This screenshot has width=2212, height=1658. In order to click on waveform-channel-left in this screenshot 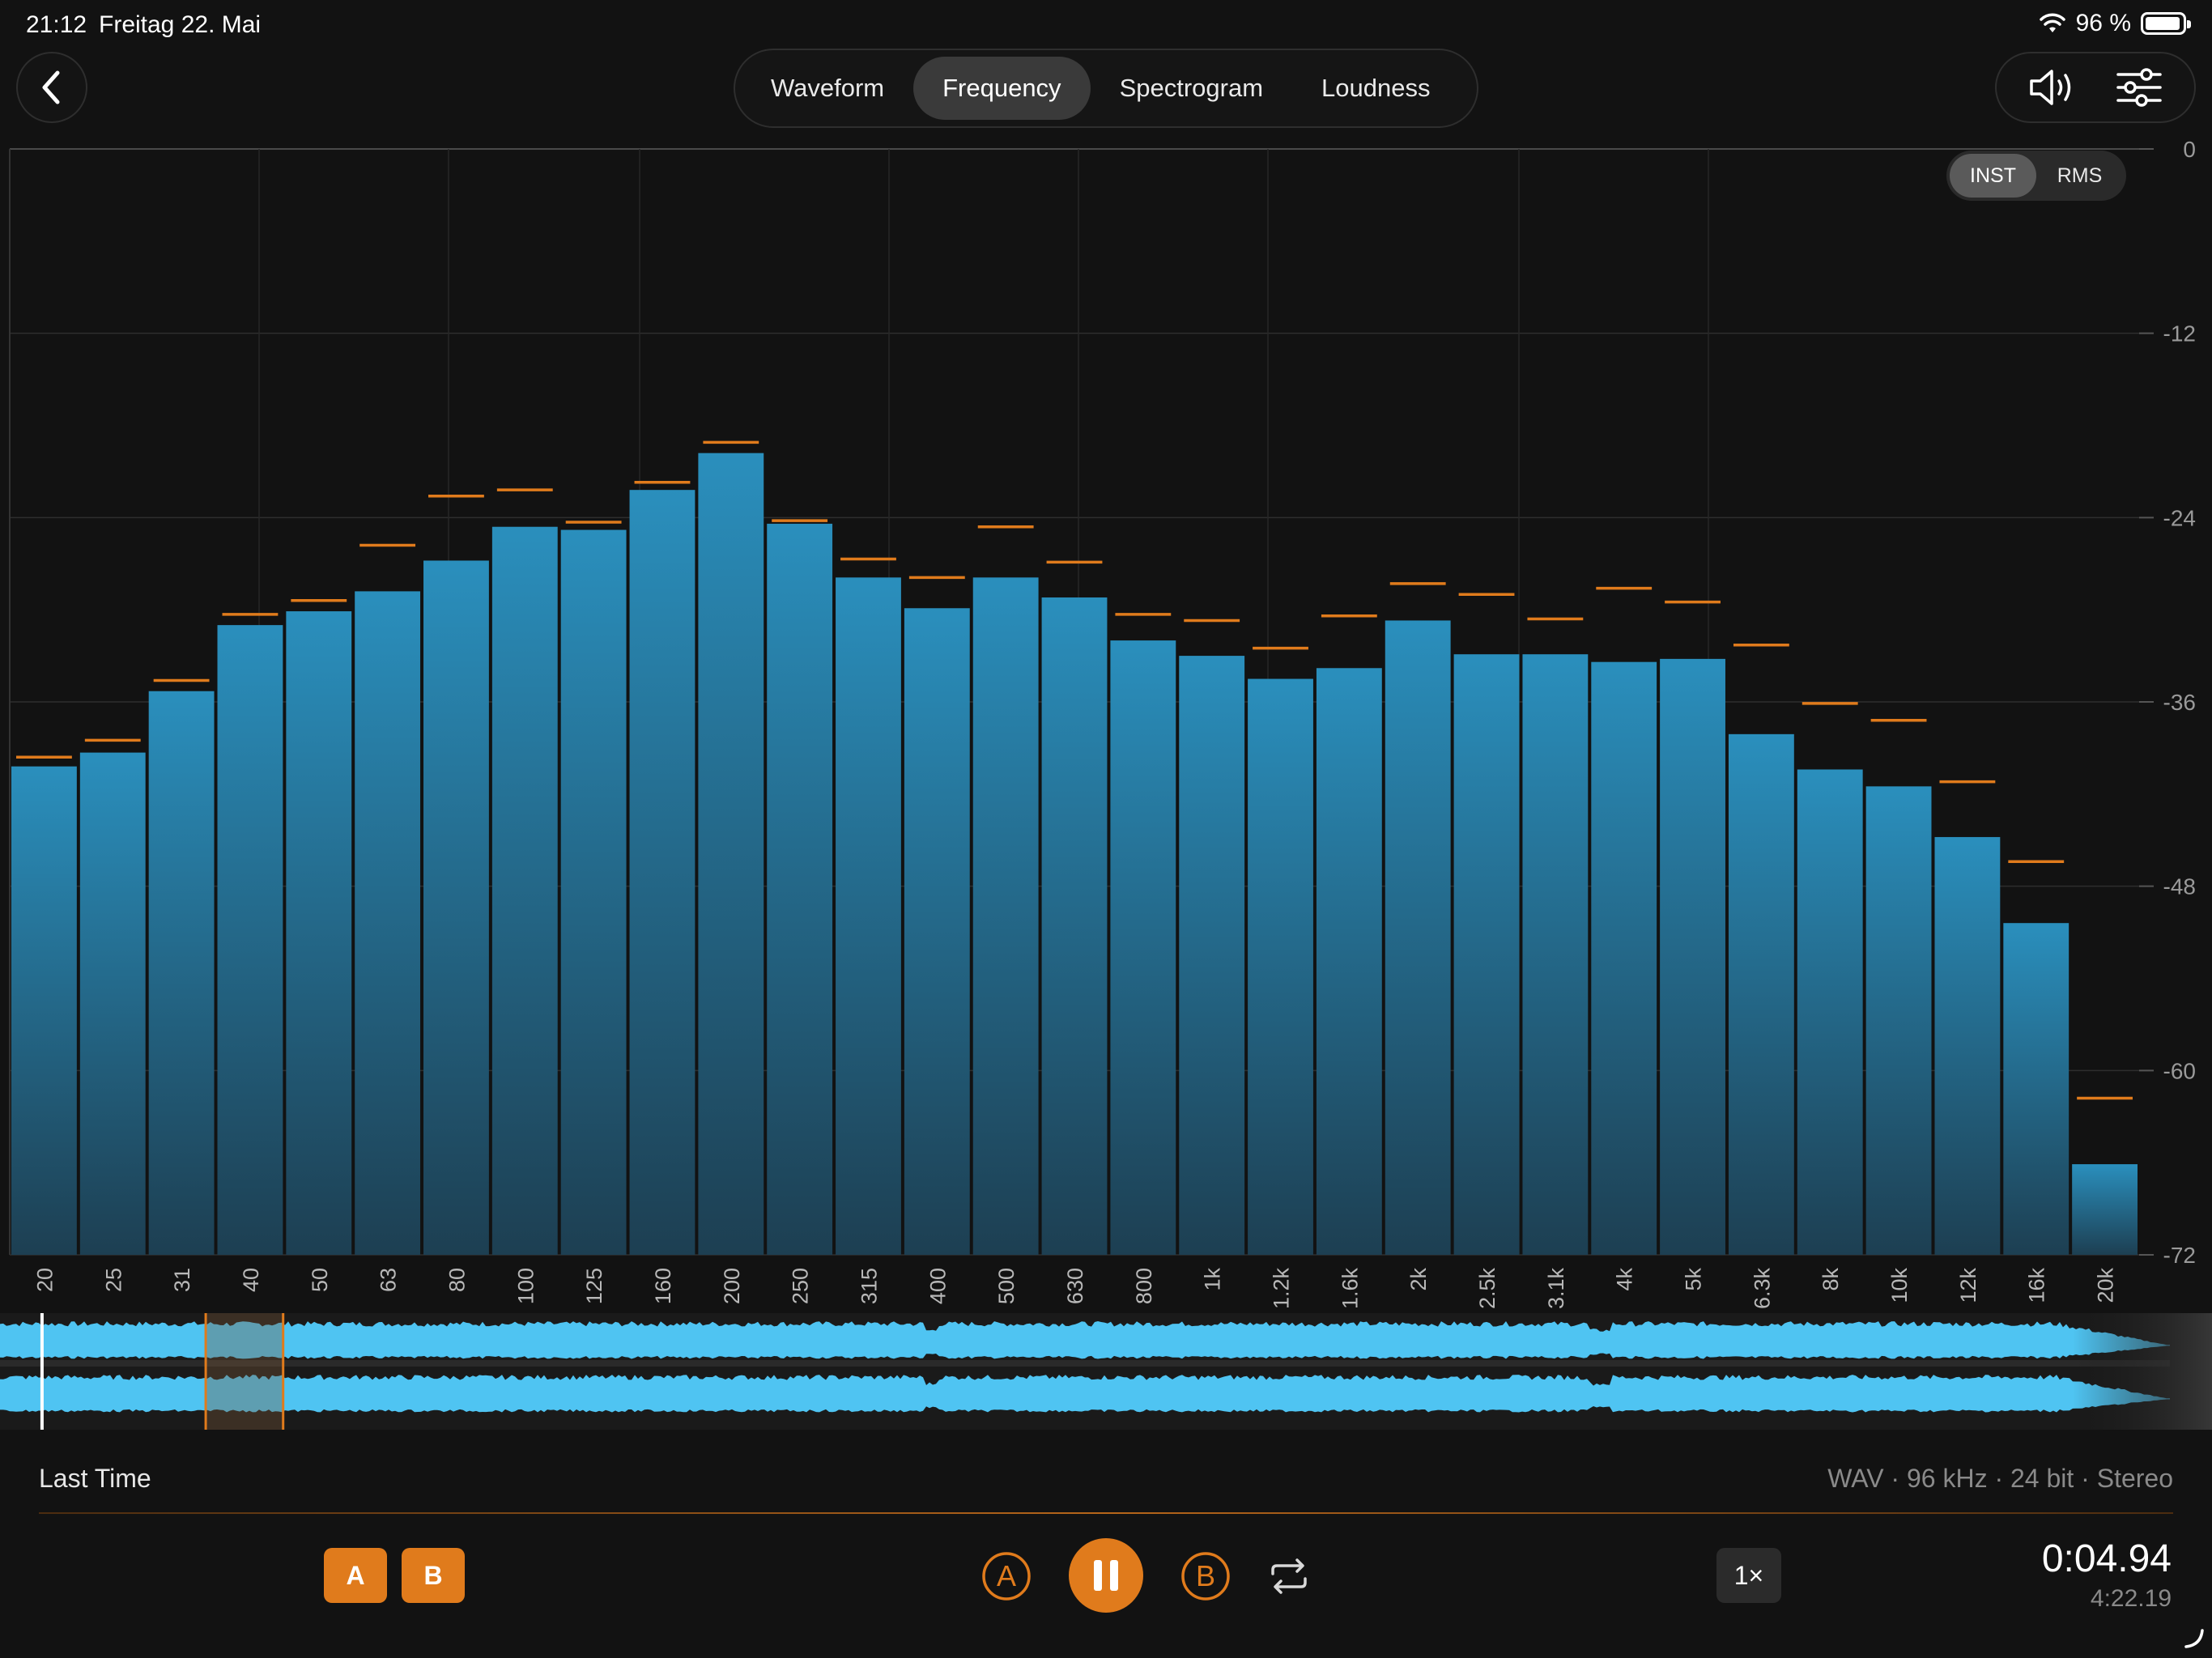, I will do `click(1085, 1340)`.